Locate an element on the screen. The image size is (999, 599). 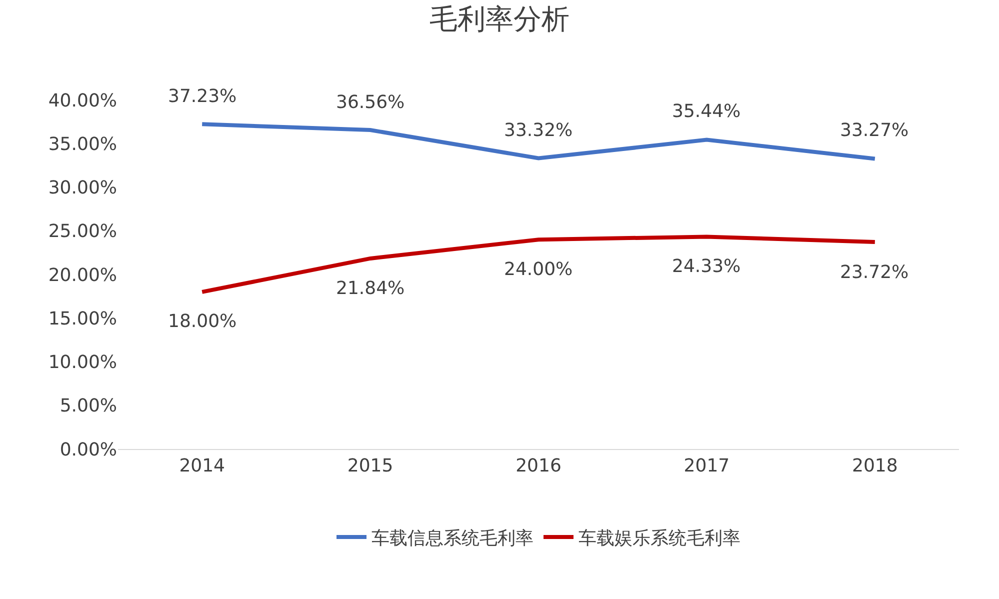
x-tick-label: 2018 is located at coordinates (875, 466).